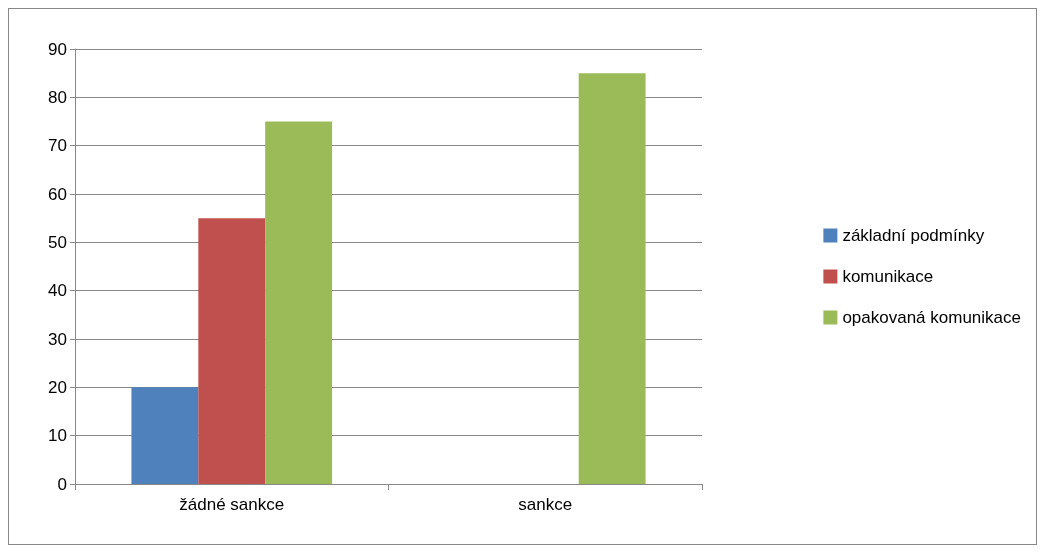 The image size is (1045, 553). Describe the element at coordinates (57, 242) in the screenshot. I see `y-tick-label: 50` at that location.